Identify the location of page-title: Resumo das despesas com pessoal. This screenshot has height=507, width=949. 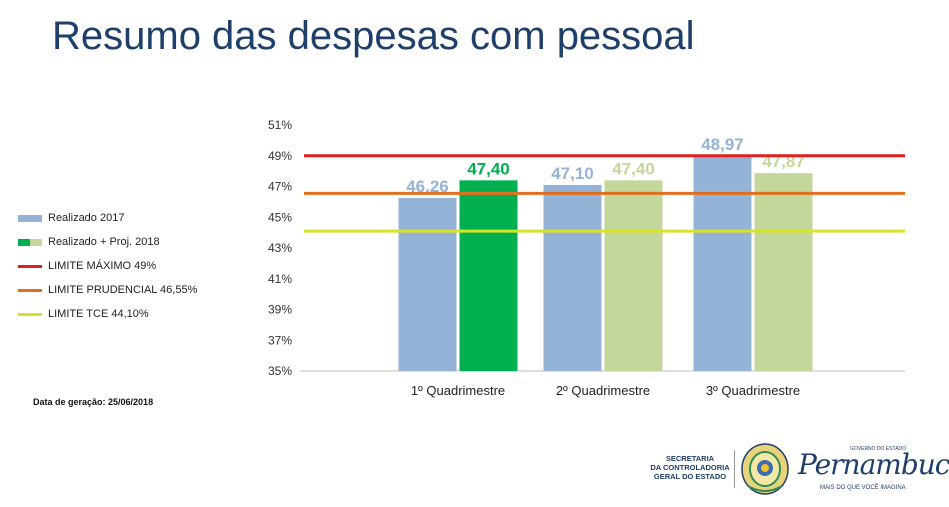
(373, 36).